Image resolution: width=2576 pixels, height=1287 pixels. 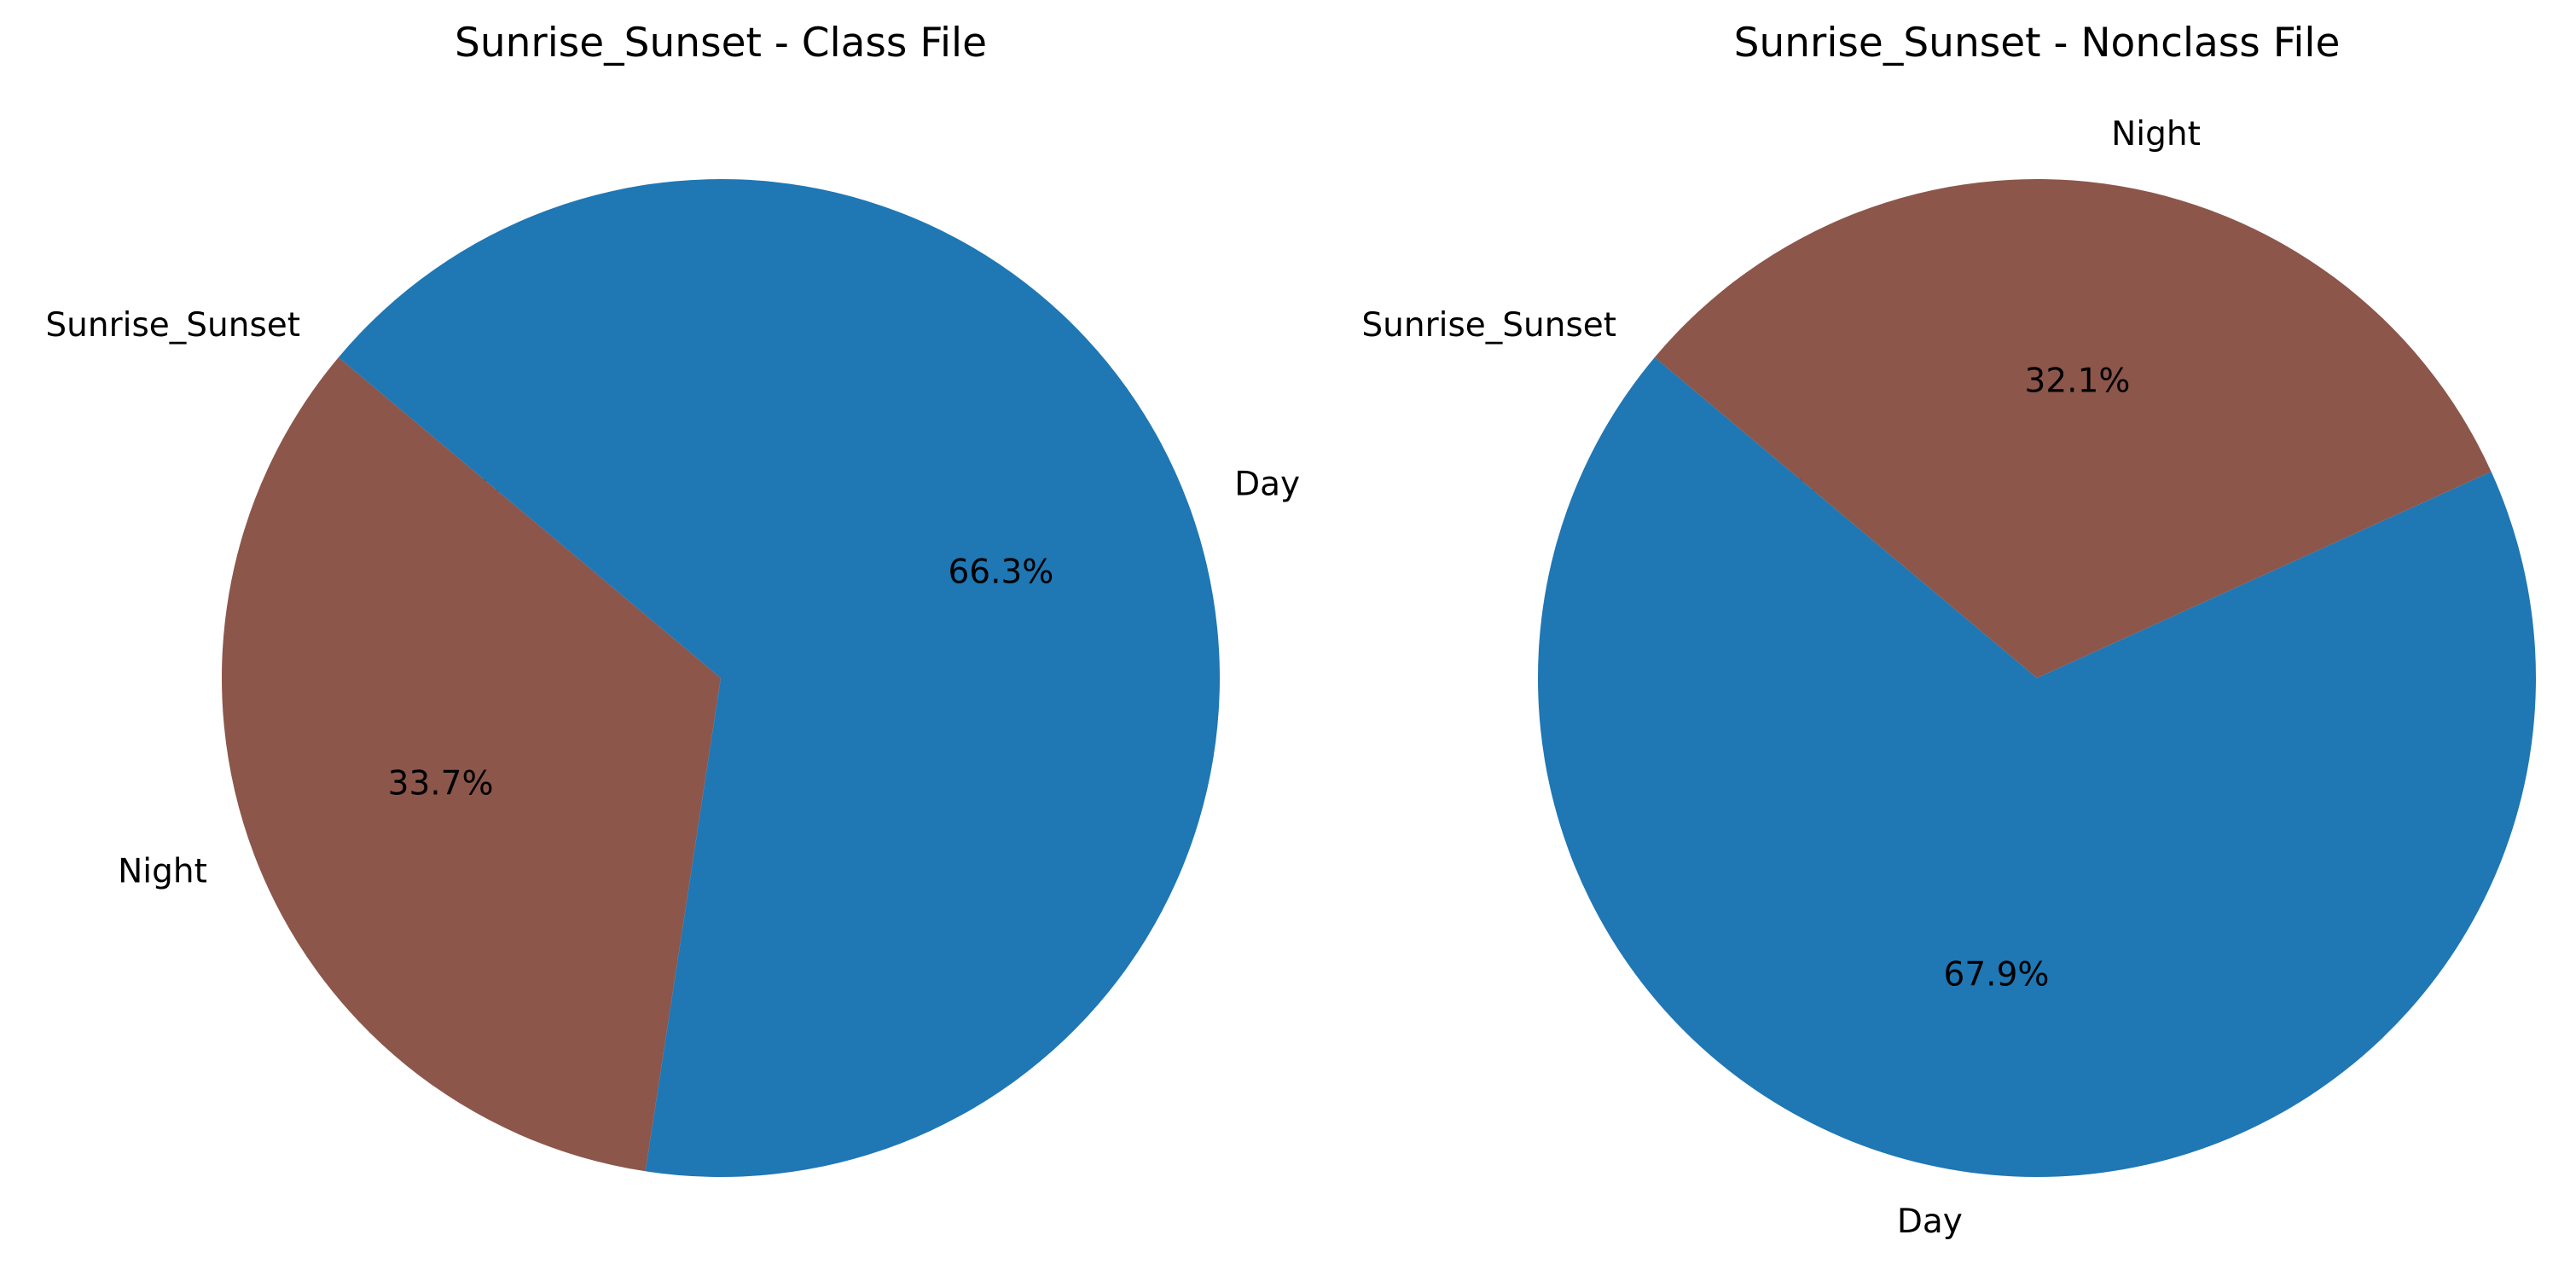 I want to click on chart-title-nonclass-file: Sunrise_Sunset - Nonclass File, so click(x=2037, y=43).